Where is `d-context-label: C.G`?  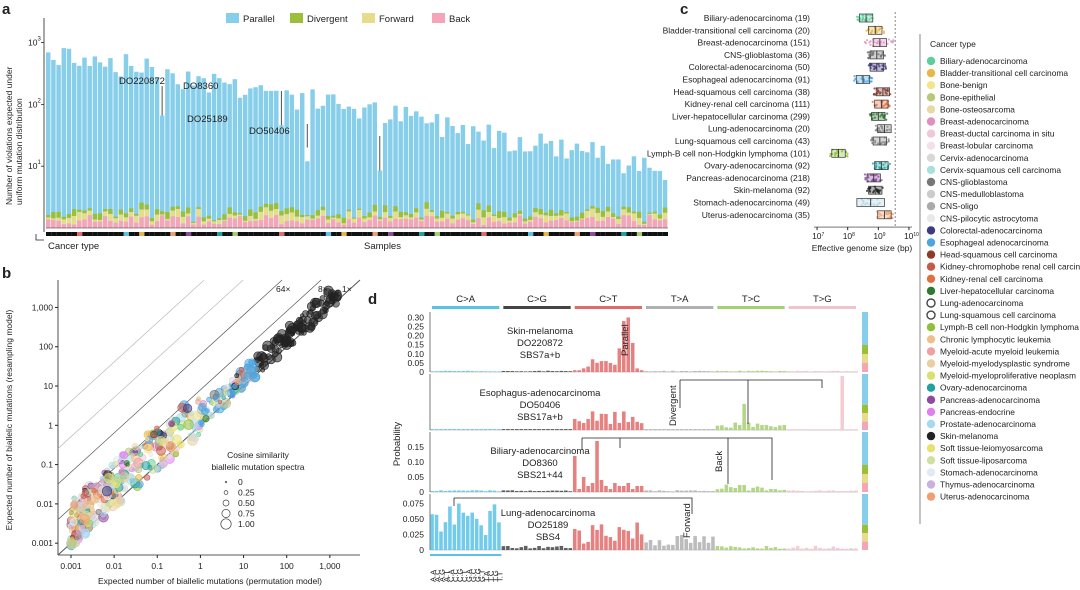 d-context-label: C.G is located at coordinates (459, 576).